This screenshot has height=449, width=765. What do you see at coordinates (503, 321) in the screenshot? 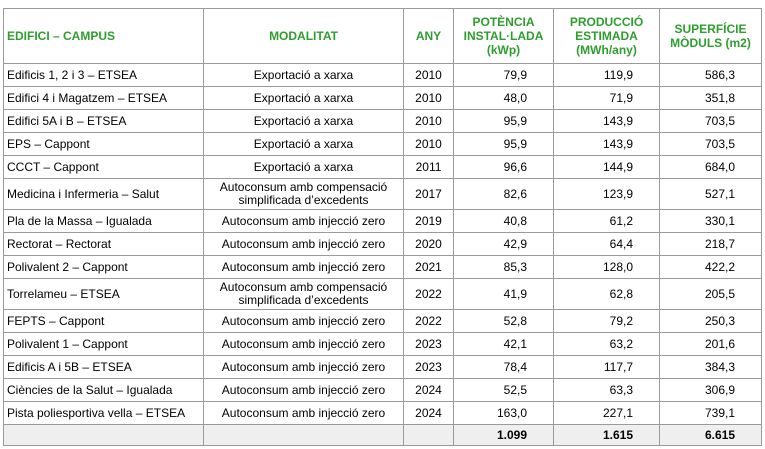
I see `cell-potencia: 52,8` at bounding box center [503, 321].